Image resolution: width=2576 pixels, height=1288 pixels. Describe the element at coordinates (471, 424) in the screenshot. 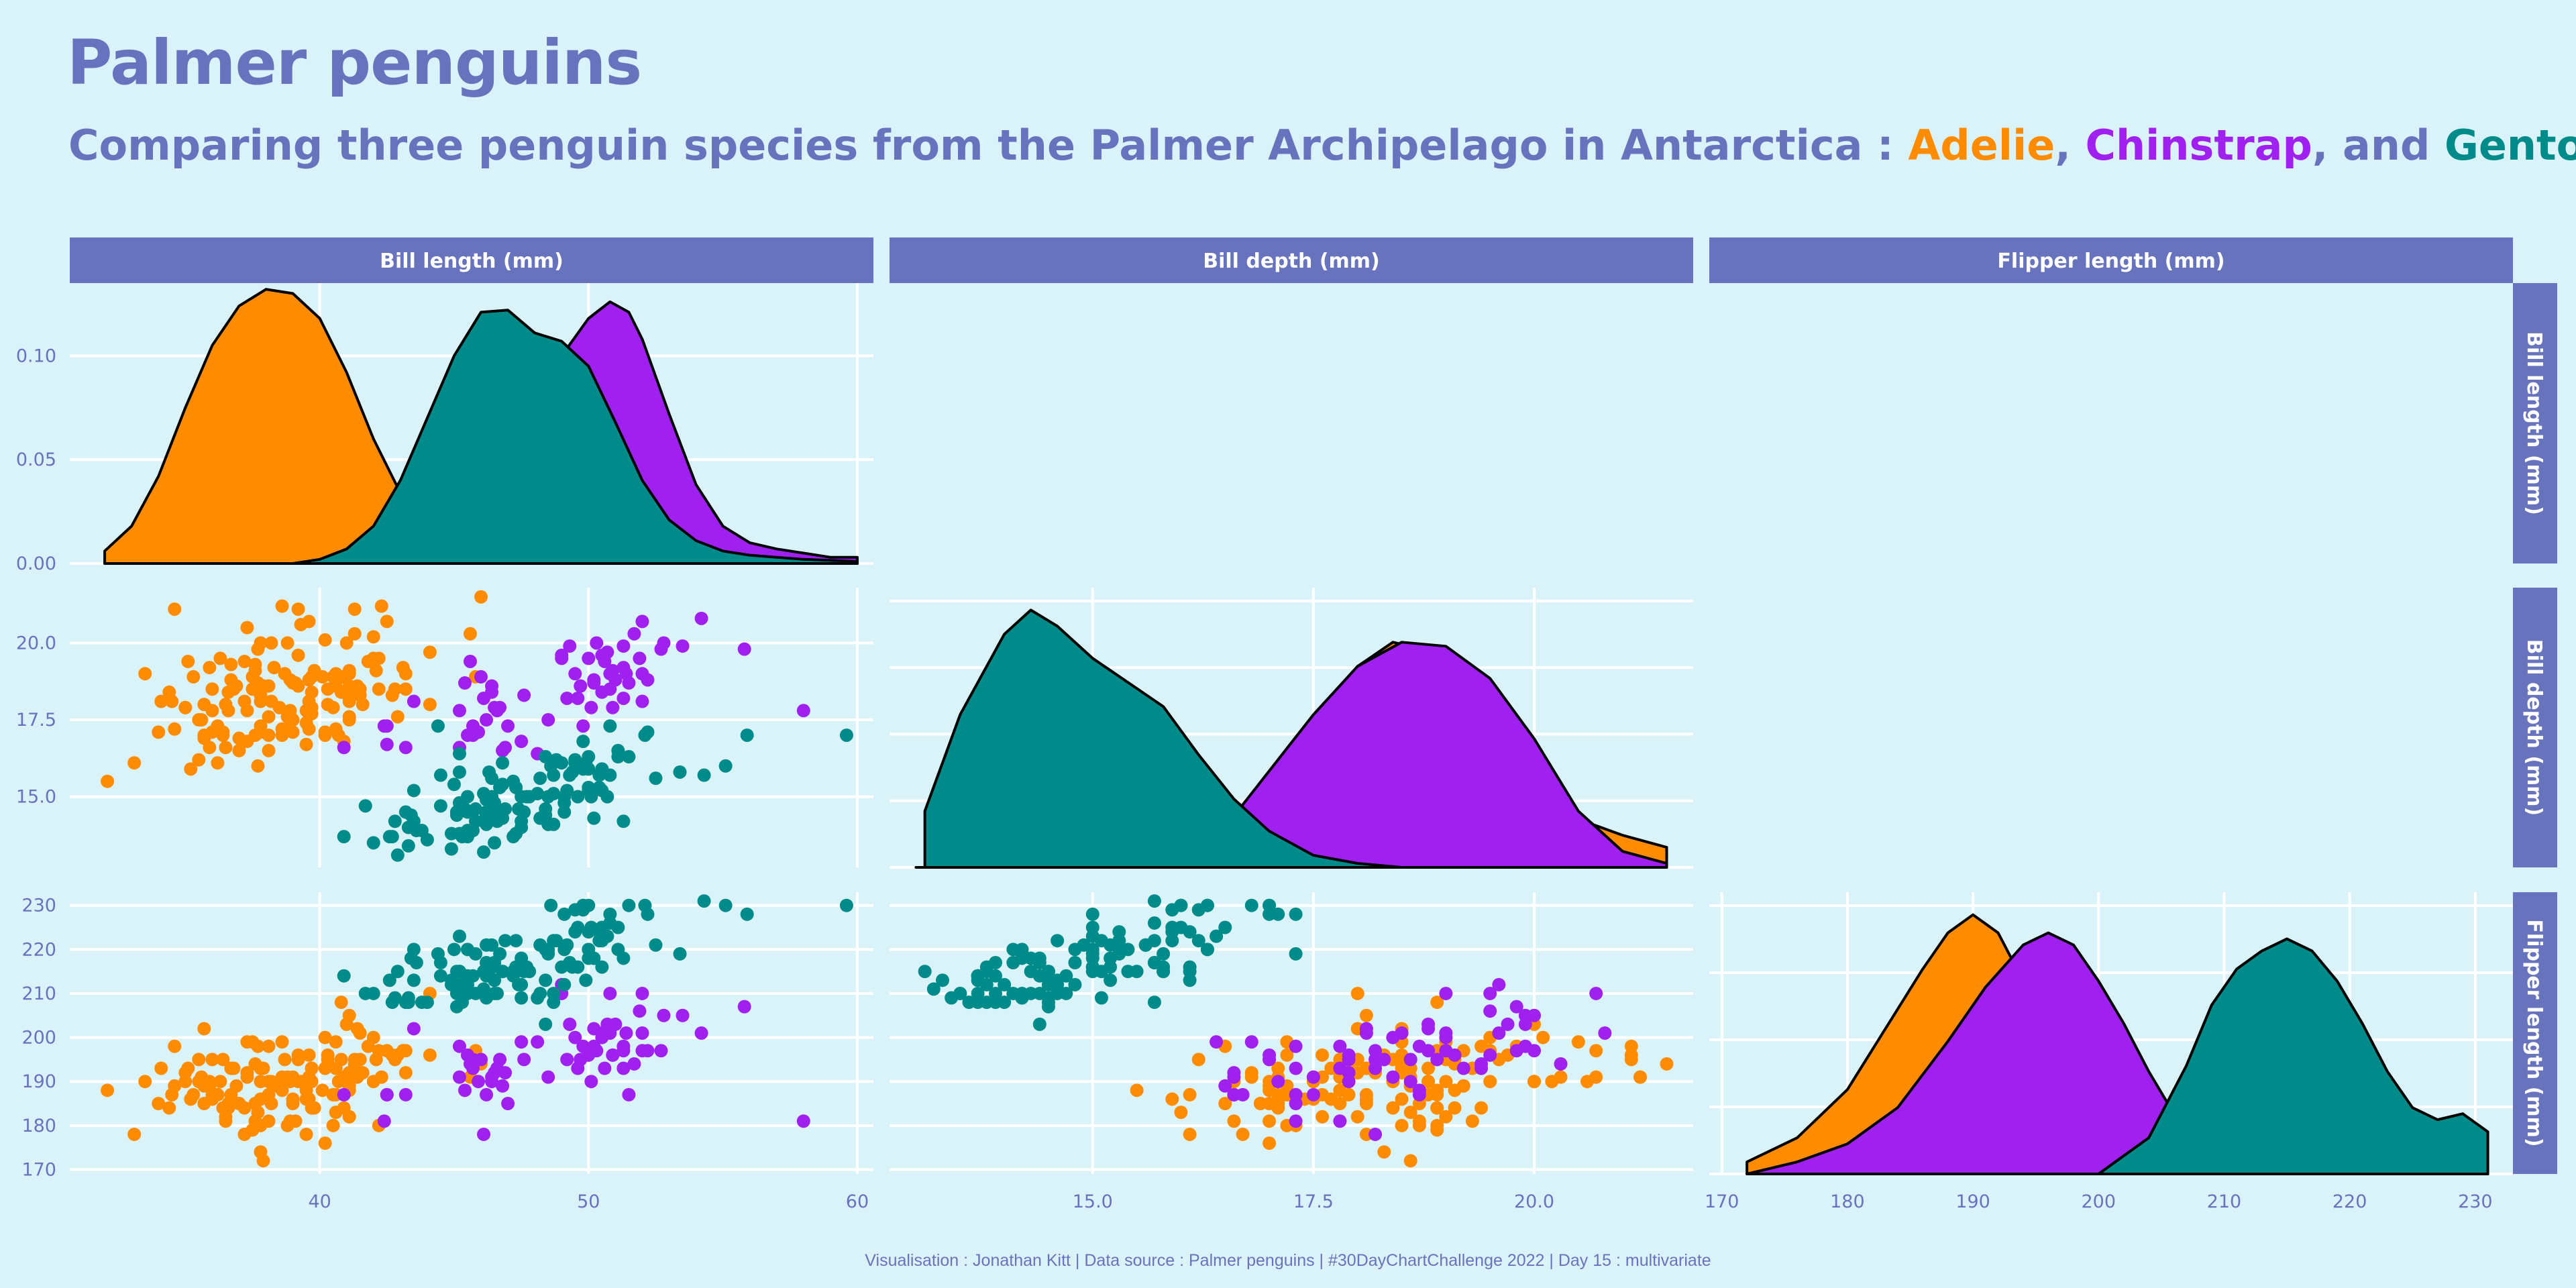

I see `panel-bill_length-vs-bill_length` at that location.